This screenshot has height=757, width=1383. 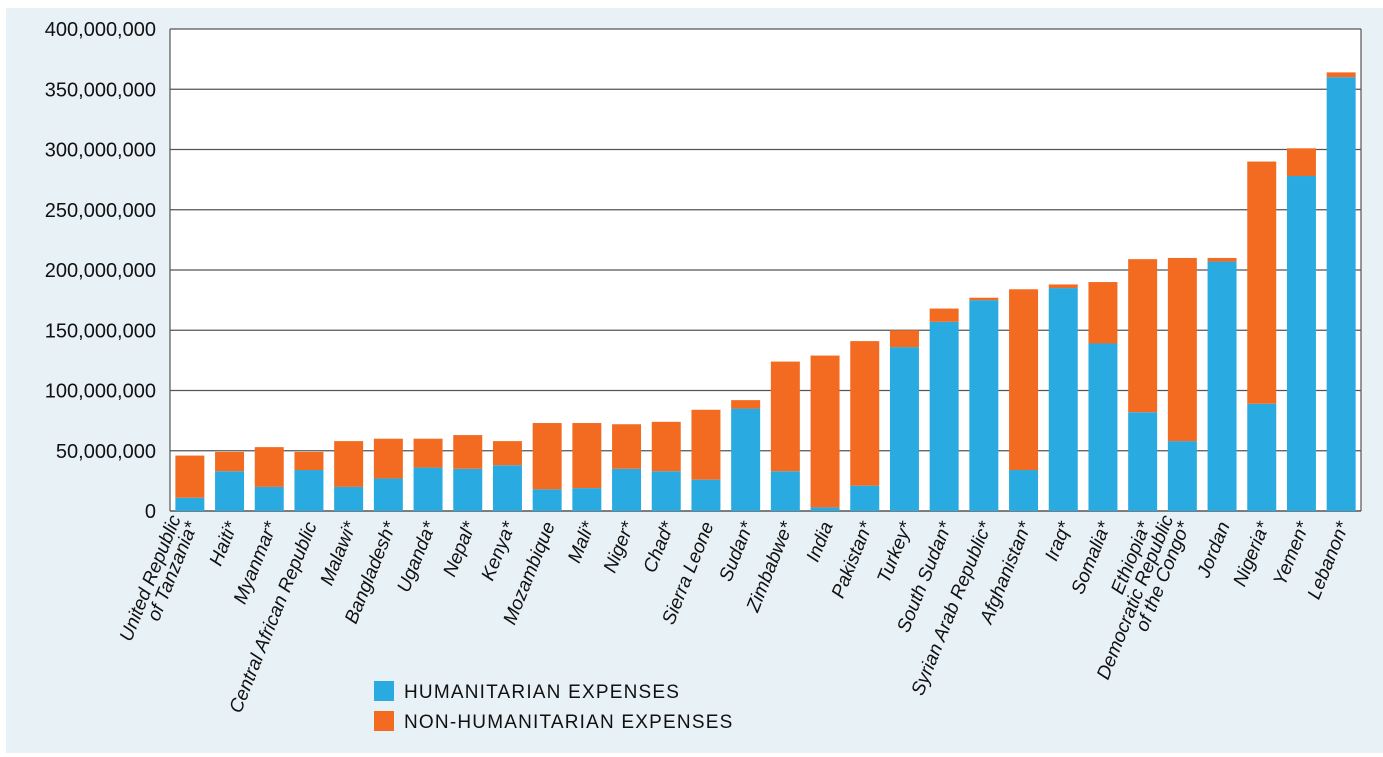 What do you see at coordinates (896, 552) in the screenshot?
I see `x-tick-label: Turkey*` at bounding box center [896, 552].